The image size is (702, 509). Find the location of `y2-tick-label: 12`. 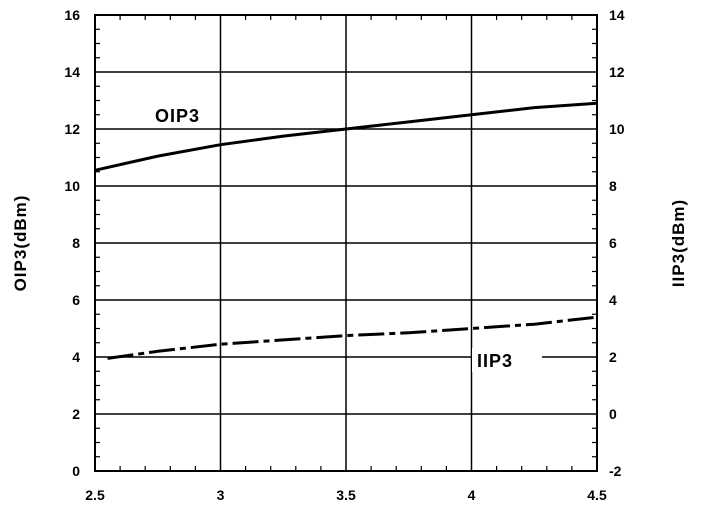

y2-tick-label: 12 is located at coordinates (617, 72).